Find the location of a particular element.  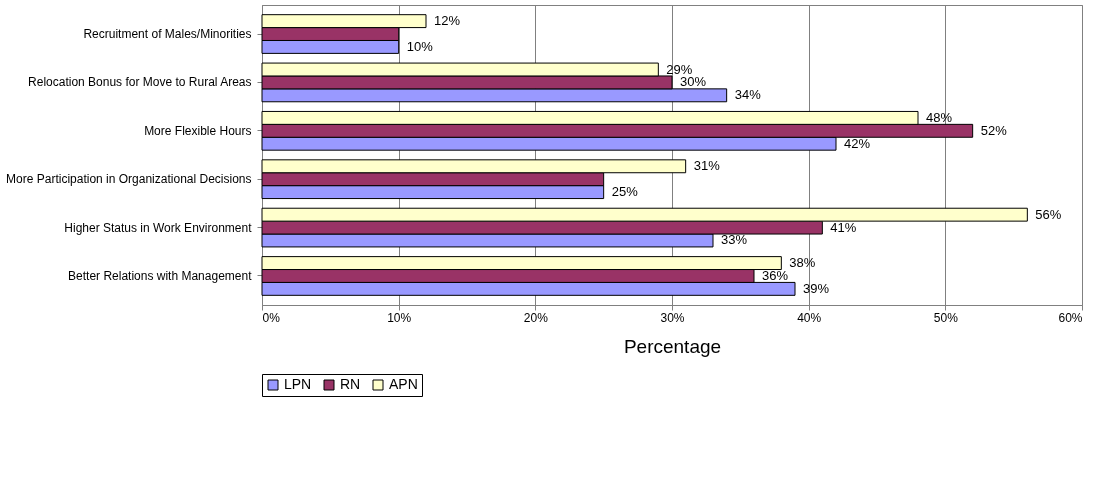

data-label: 38% is located at coordinates (802, 263).